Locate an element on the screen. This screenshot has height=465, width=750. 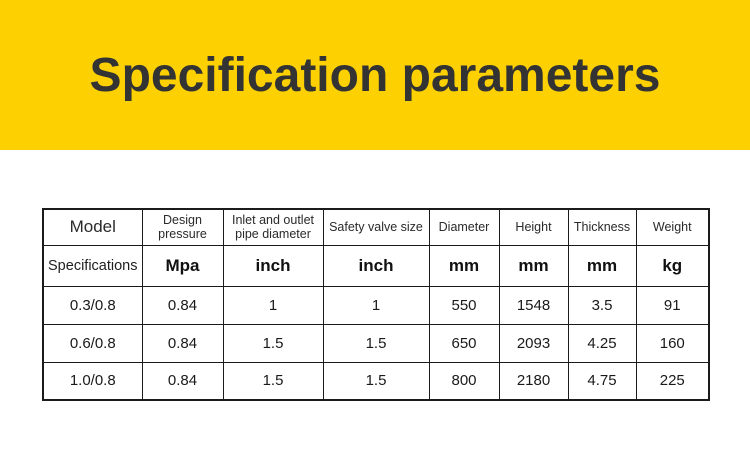
table-cell-pipe-diameter: 1 is located at coordinates (273, 305).